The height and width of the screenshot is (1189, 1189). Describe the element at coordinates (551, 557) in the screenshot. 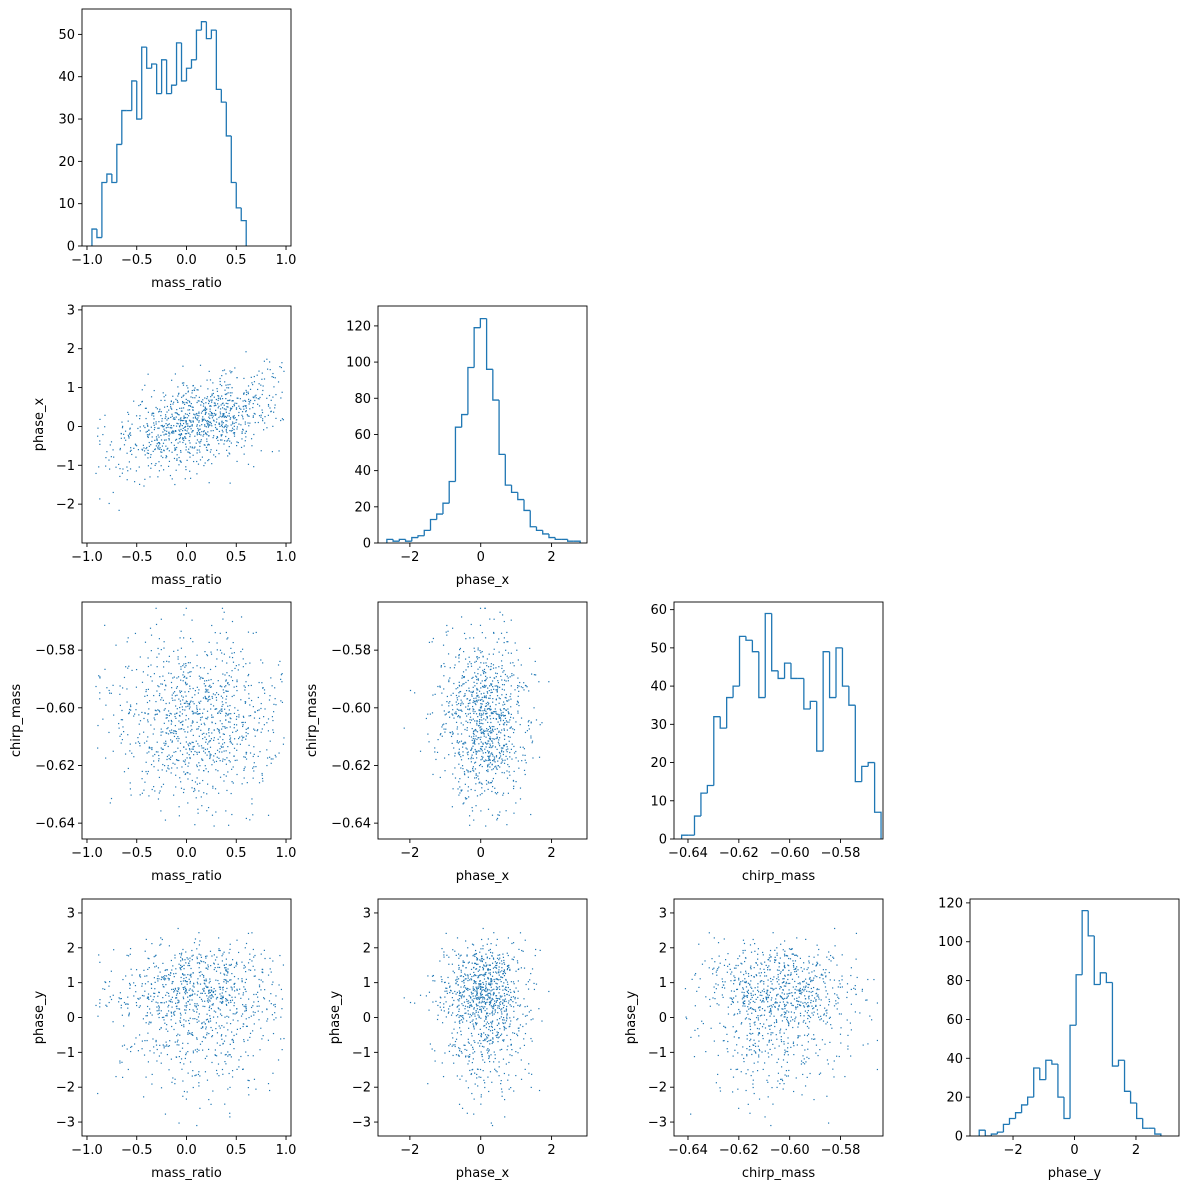

I see `x-tick-label: 2` at that location.